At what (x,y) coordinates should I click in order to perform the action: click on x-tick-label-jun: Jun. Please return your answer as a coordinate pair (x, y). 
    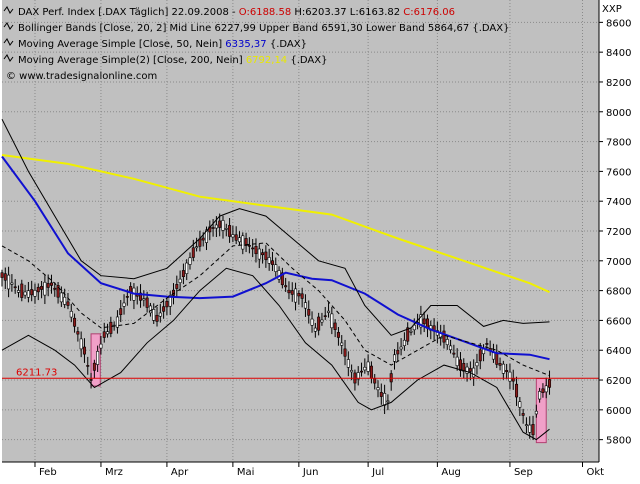
    Looking at the image, I should click on (310, 472).